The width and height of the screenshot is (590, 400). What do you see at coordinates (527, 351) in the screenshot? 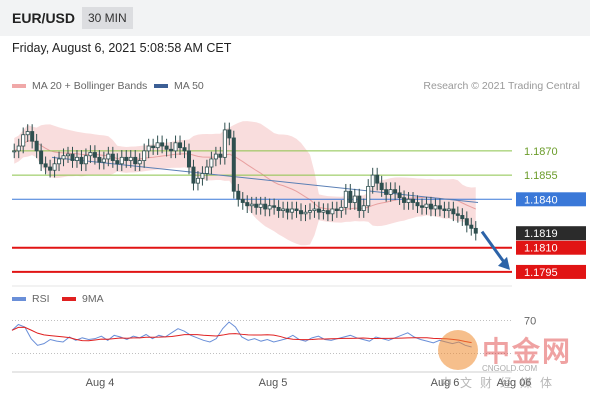
I see `watermark-title: 中金网` at bounding box center [527, 351].